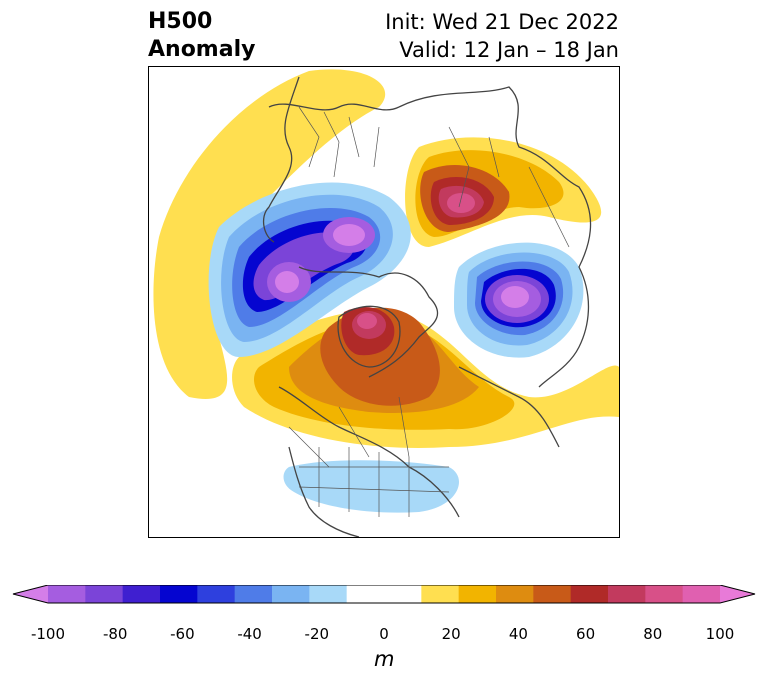 The width and height of the screenshot is (768, 684). I want to click on colorbar-unit: m, so click(384, 659).